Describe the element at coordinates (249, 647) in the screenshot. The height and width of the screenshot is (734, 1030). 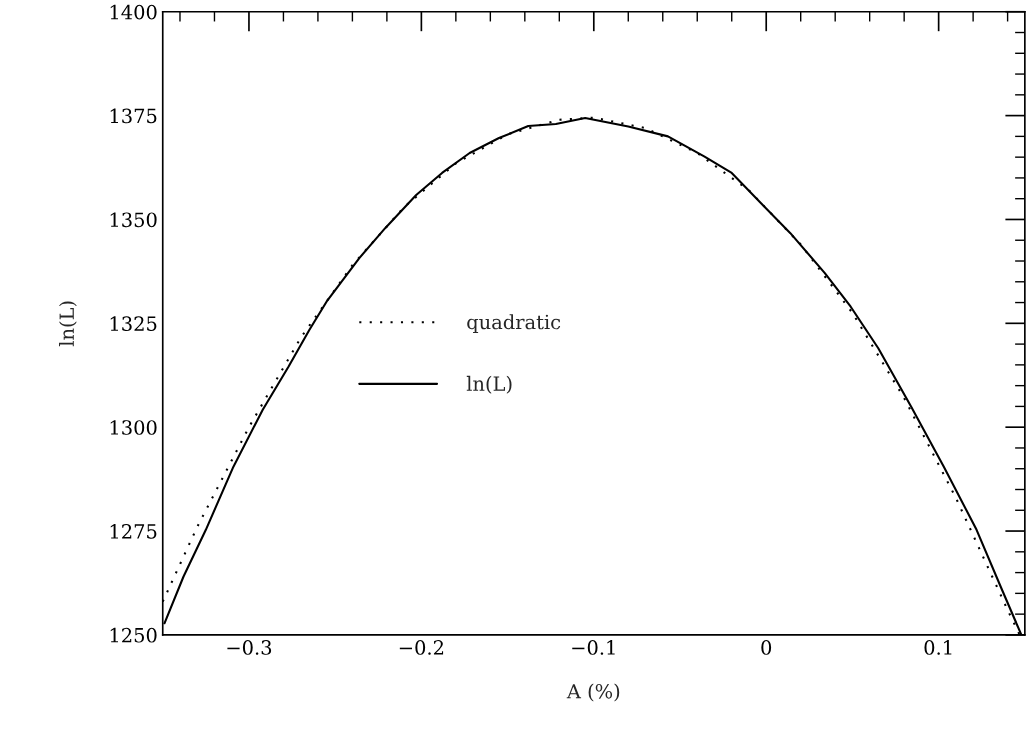
I see `x-tick-label: −0.3` at that location.